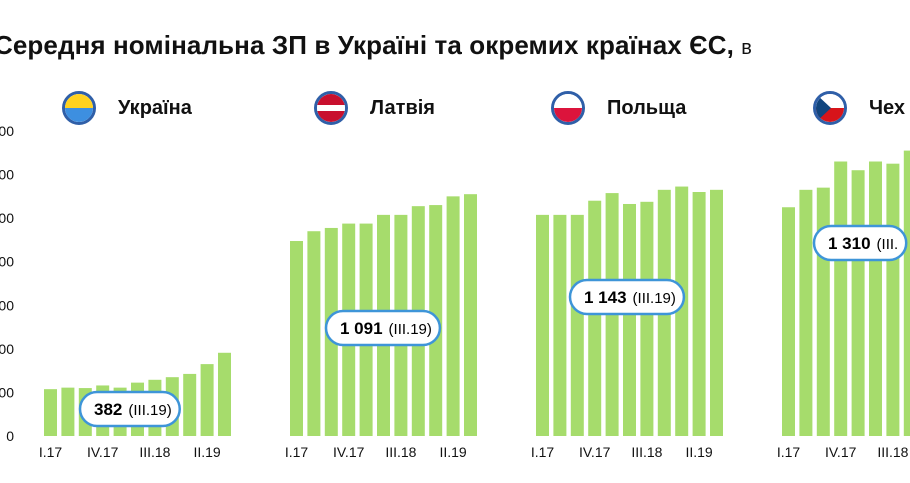  Describe the element at coordinates (823, 108) in the screenshot. I see `czech-flag-triangle` at that location.